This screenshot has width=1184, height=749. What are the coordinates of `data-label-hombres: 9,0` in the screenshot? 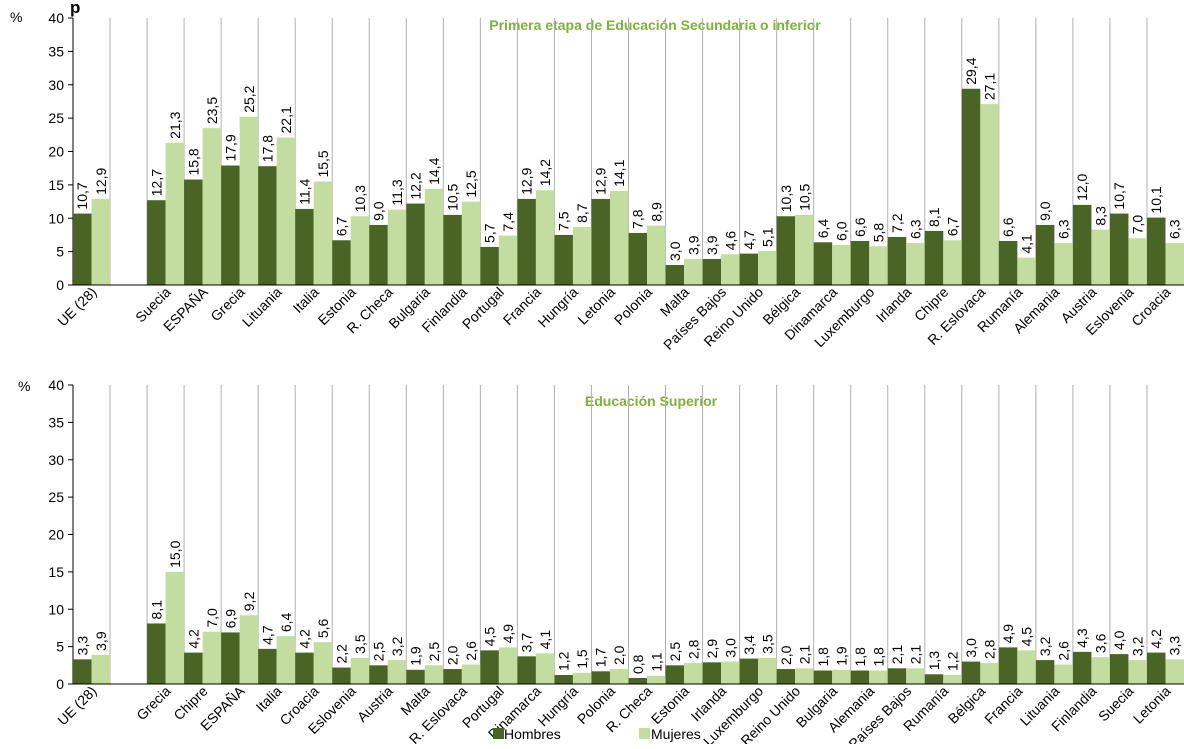 It's located at (379, 211).